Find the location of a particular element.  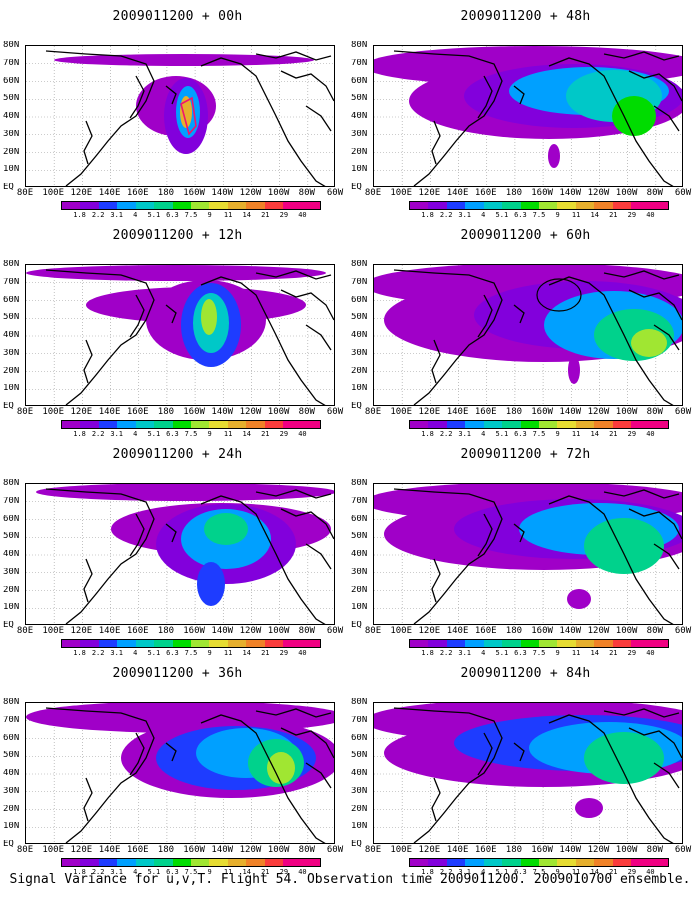

longitude-label: 140W is located at coordinates (570, 631).